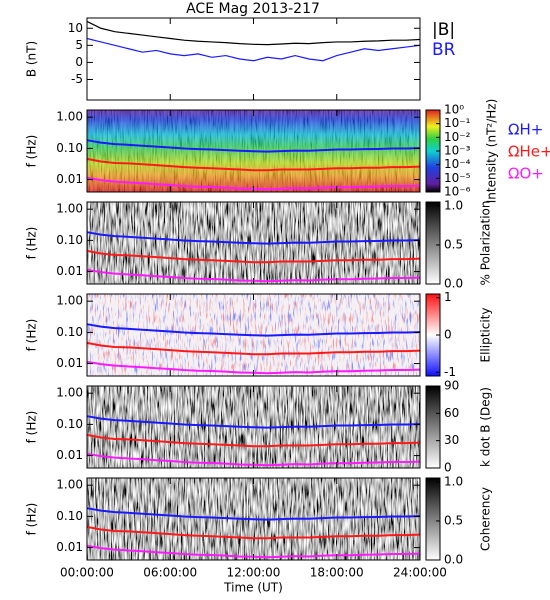  What do you see at coordinates (525, 130) in the screenshot?
I see `legend-label: ΩH+` at bounding box center [525, 130].